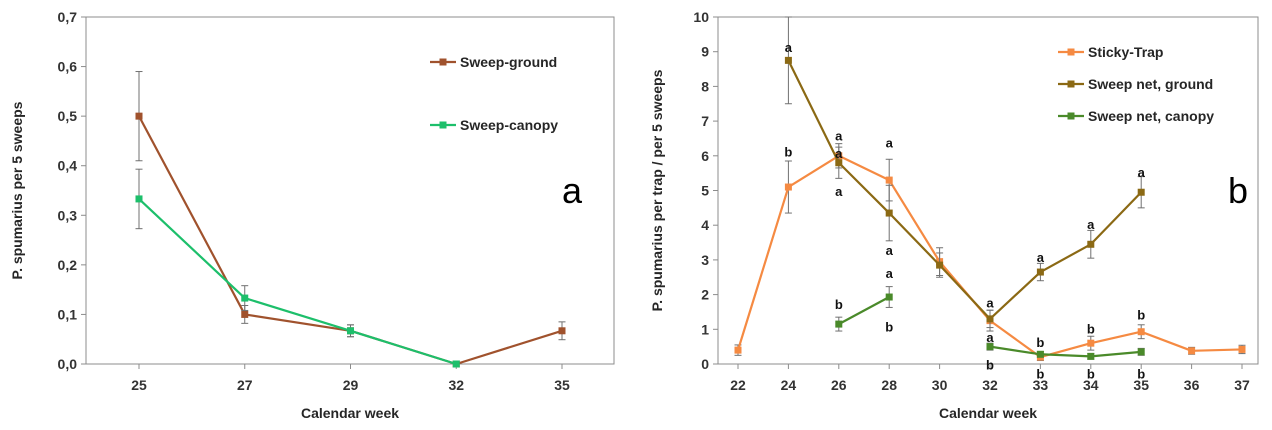 The height and width of the screenshot is (430, 1272). What do you see at coordinates (68, 67) in the screenshot?
I see `y-tick-label: 0,6` at bounding box center [68, 67].